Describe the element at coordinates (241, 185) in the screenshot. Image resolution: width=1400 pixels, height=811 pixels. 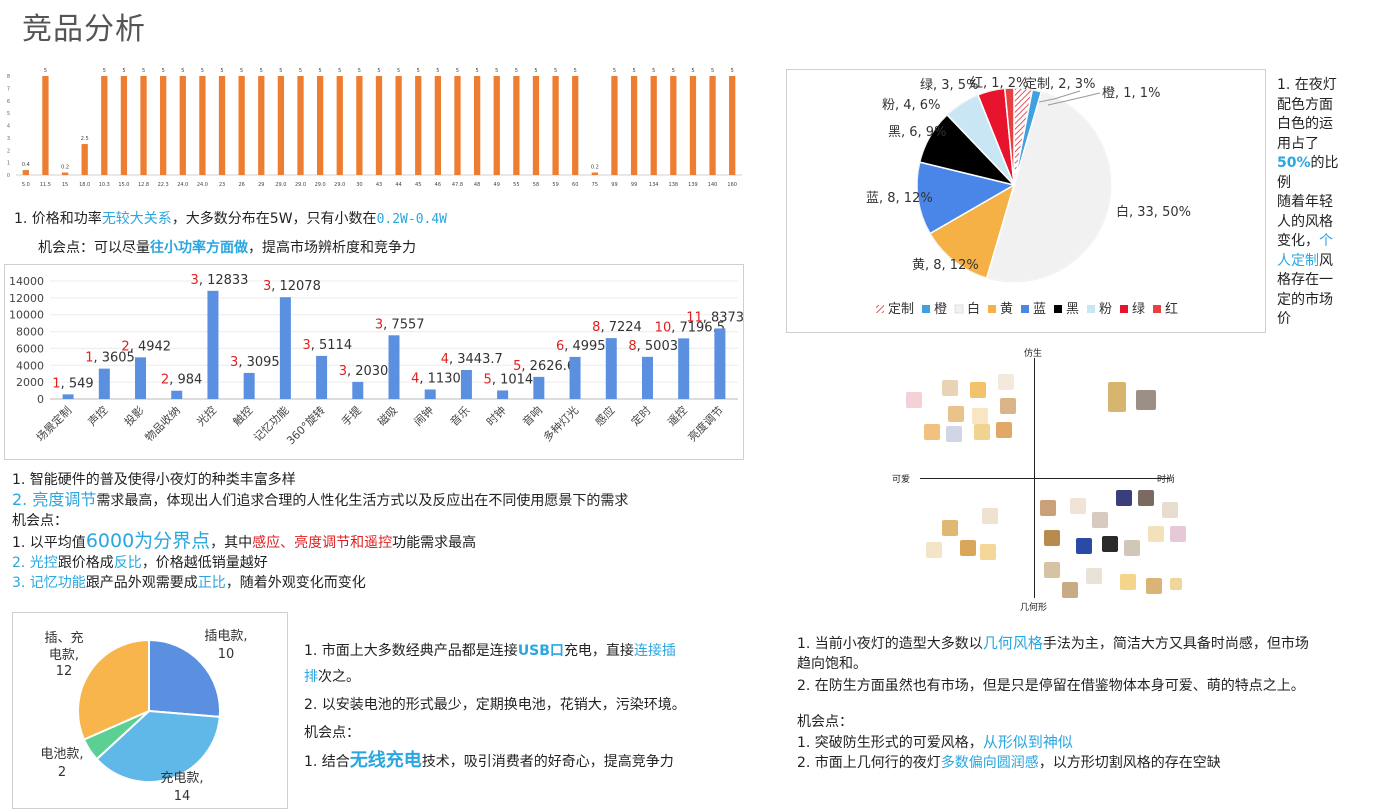
I see `price-x-tick-label: 26` at that location.